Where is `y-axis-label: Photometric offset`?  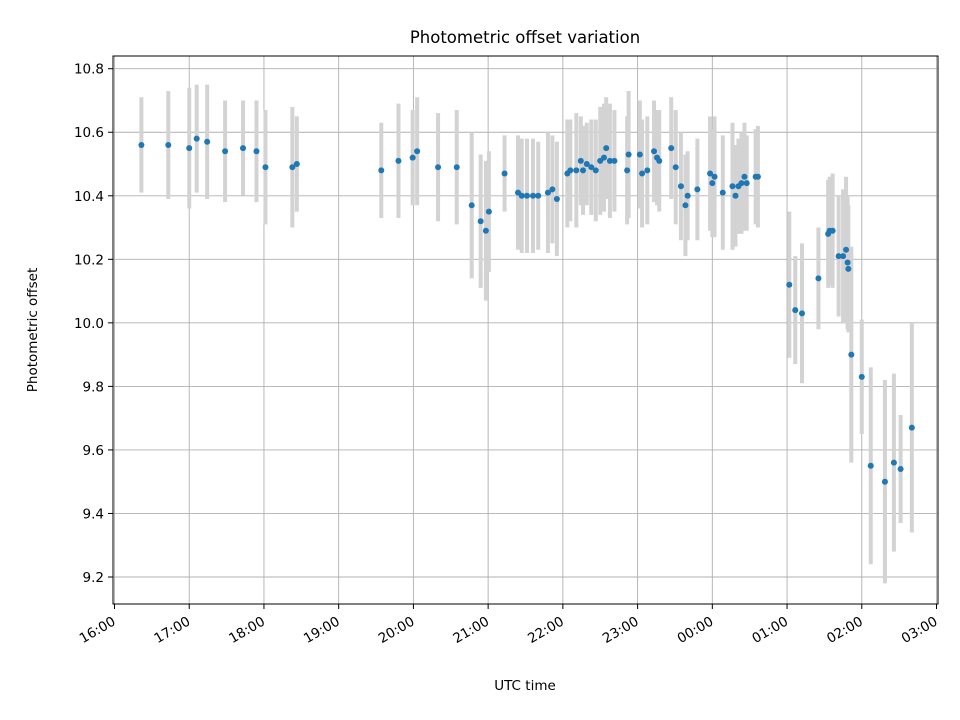
y-axis-label: Photometric offset is located at coordinates (33, 330).